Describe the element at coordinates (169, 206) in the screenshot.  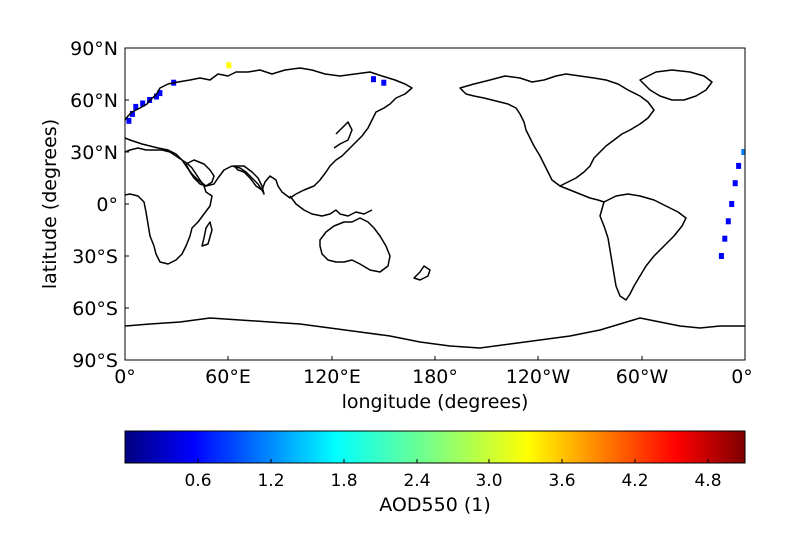
I see `coastline-africa` at that location.